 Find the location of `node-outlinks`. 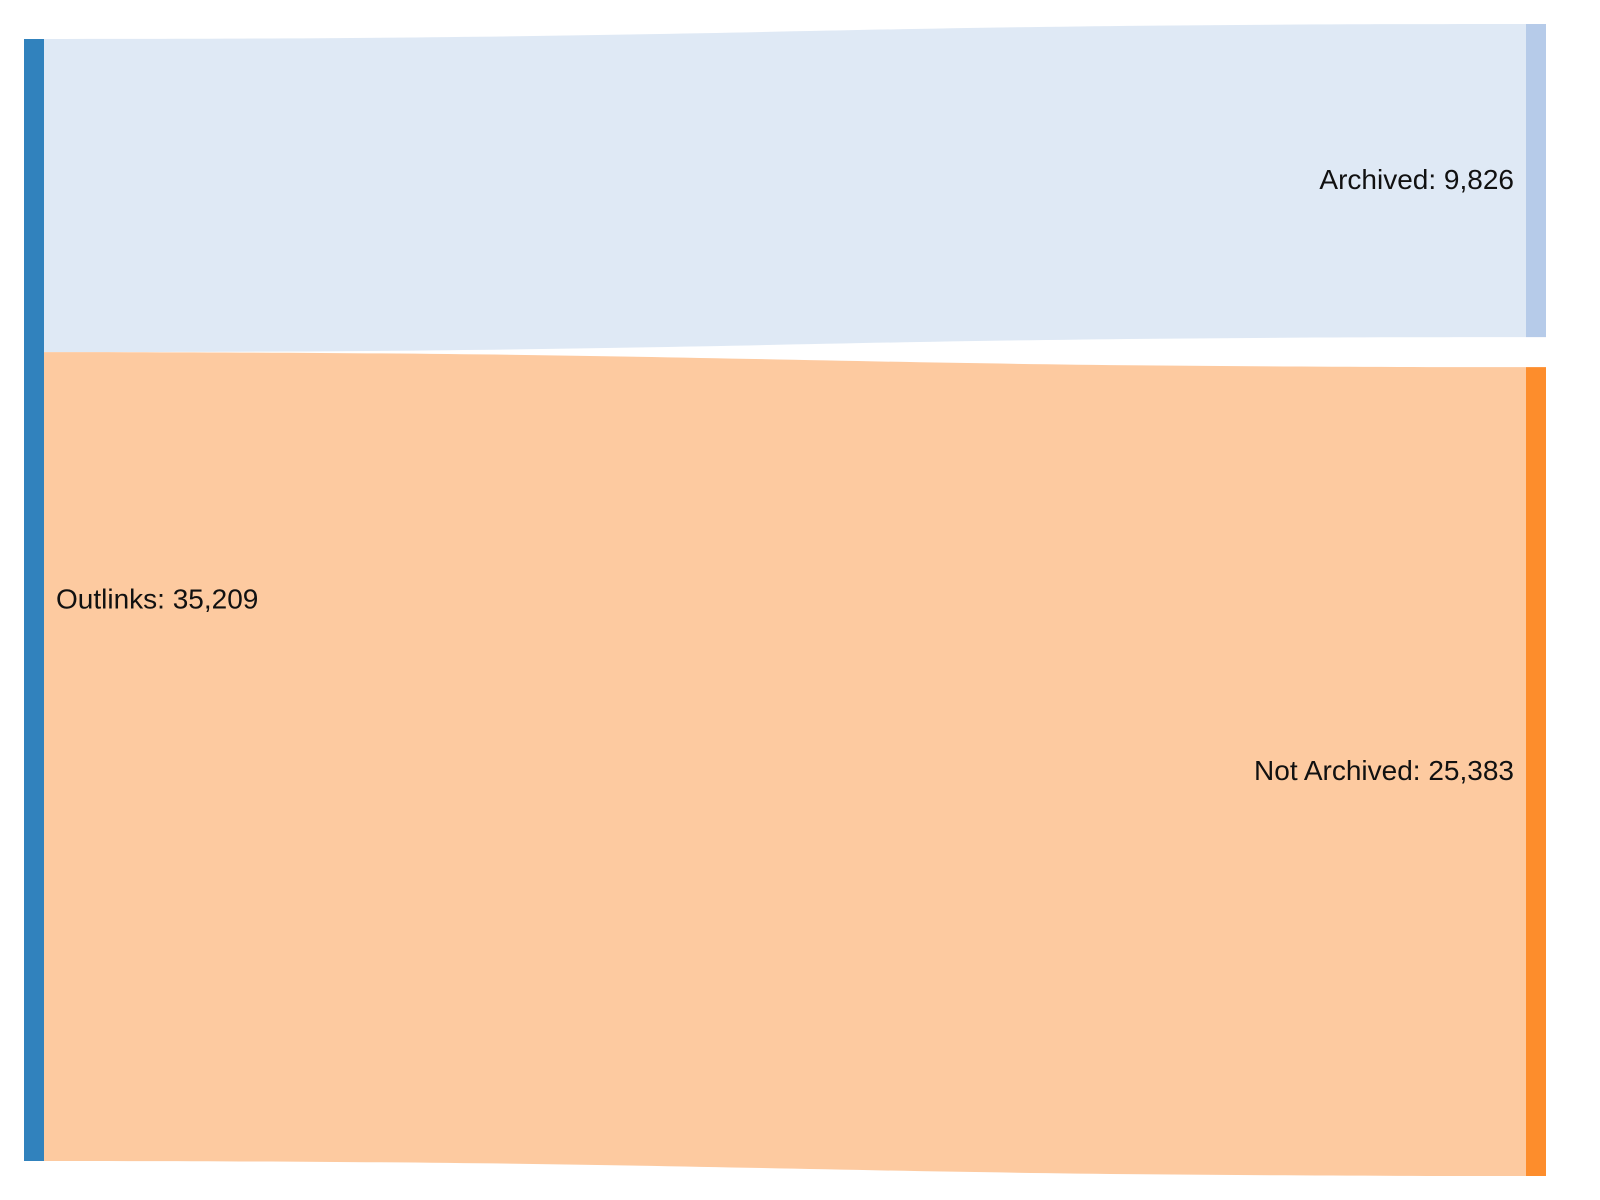

node-outlinks is located at coordinates (34, 600).